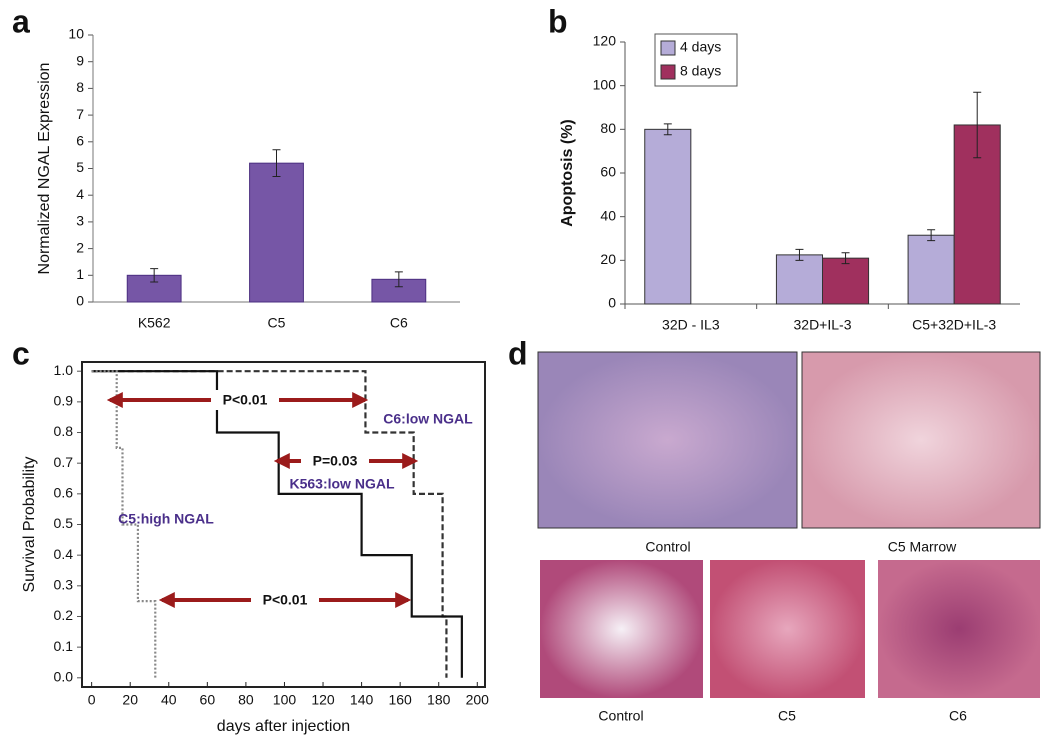  I want to click on x-tick-label: 40, so click(169, 700).